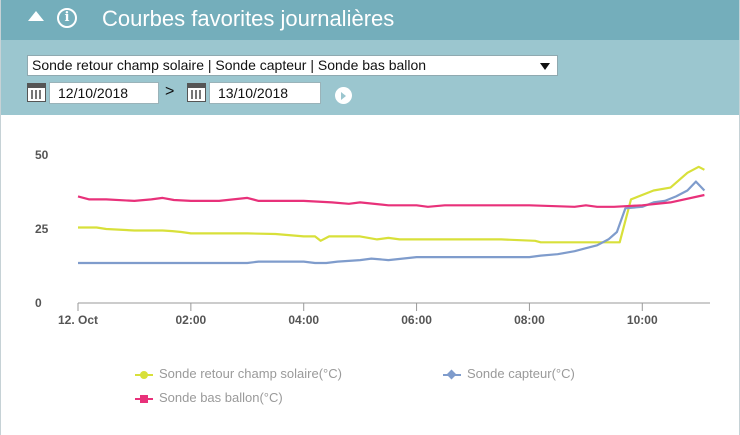  I want to click on legend-item-sensor: Sonde capteur(°C), so click(509, 373).